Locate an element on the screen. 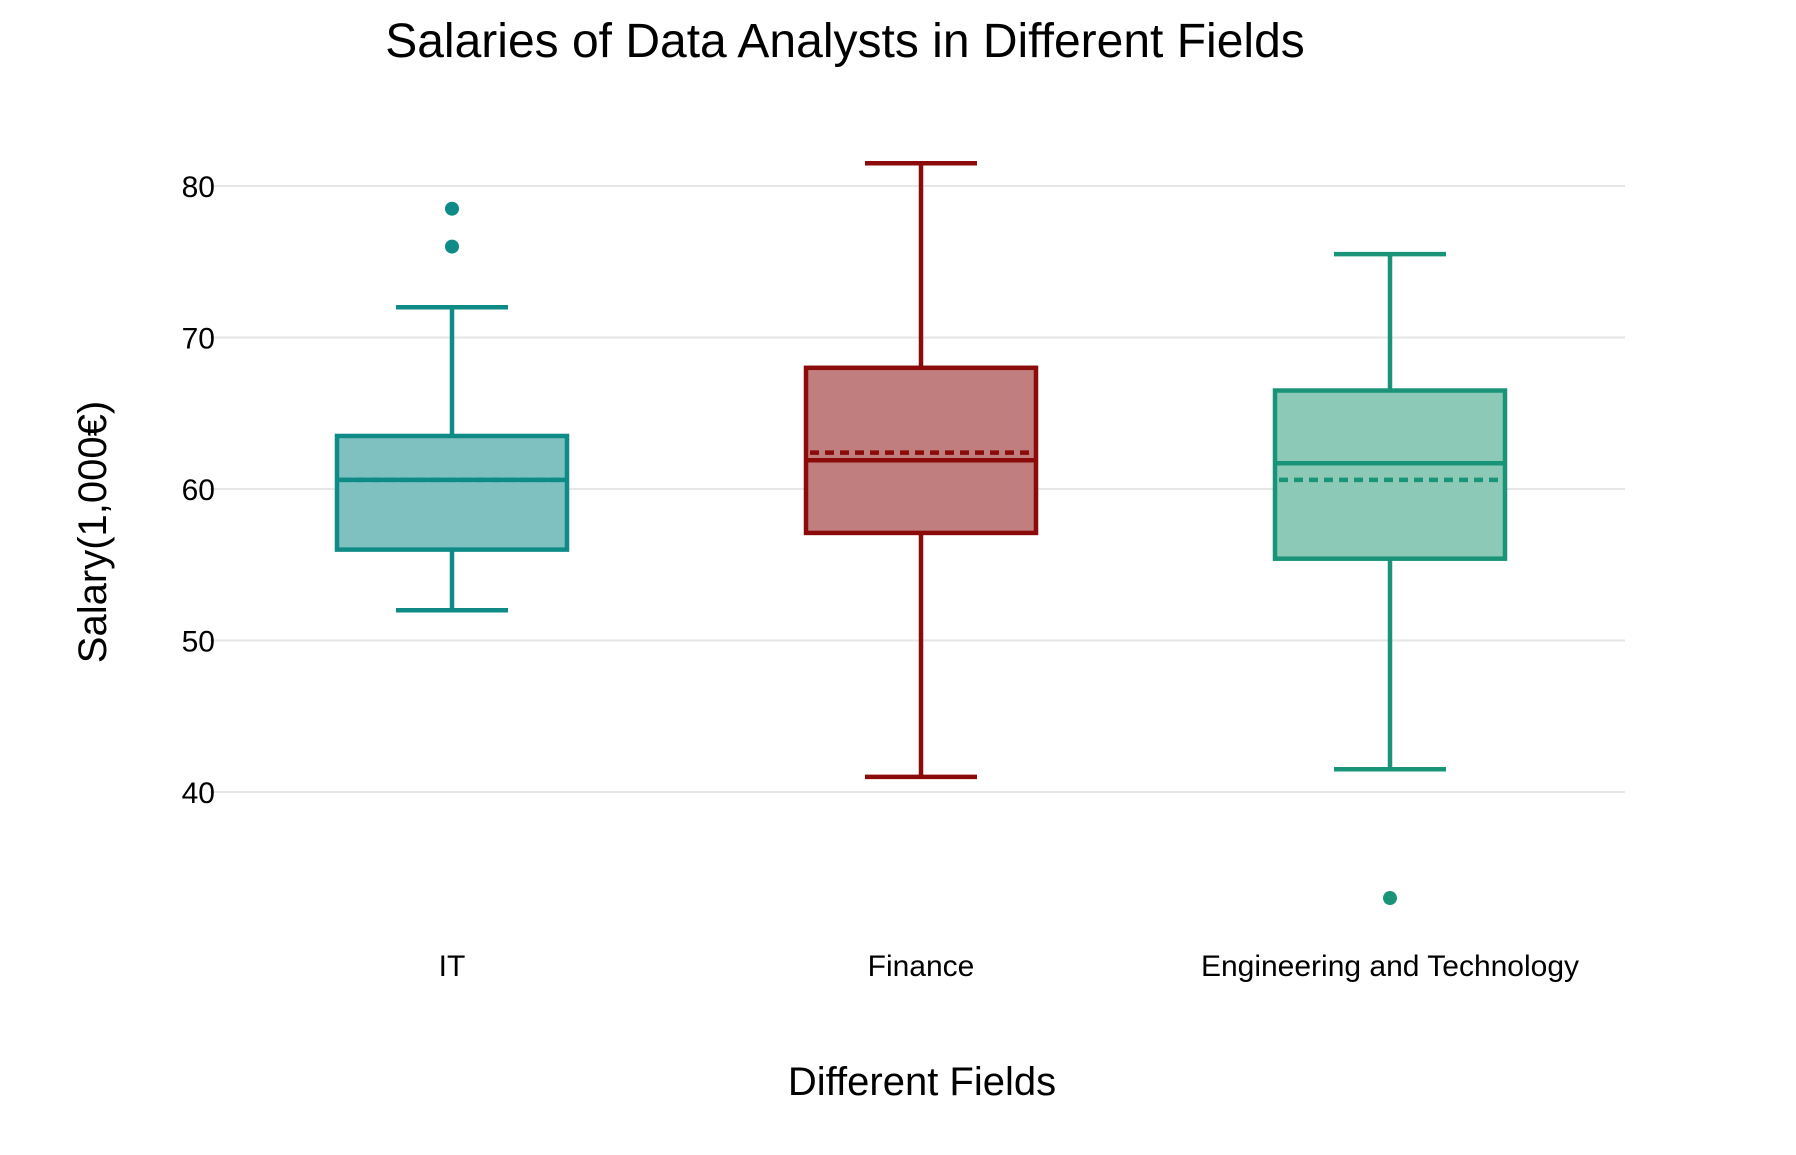 The width and height of the screenshot is (1796, 1155). y-tick-label-60: 60 is located at coordinates (198, 490).